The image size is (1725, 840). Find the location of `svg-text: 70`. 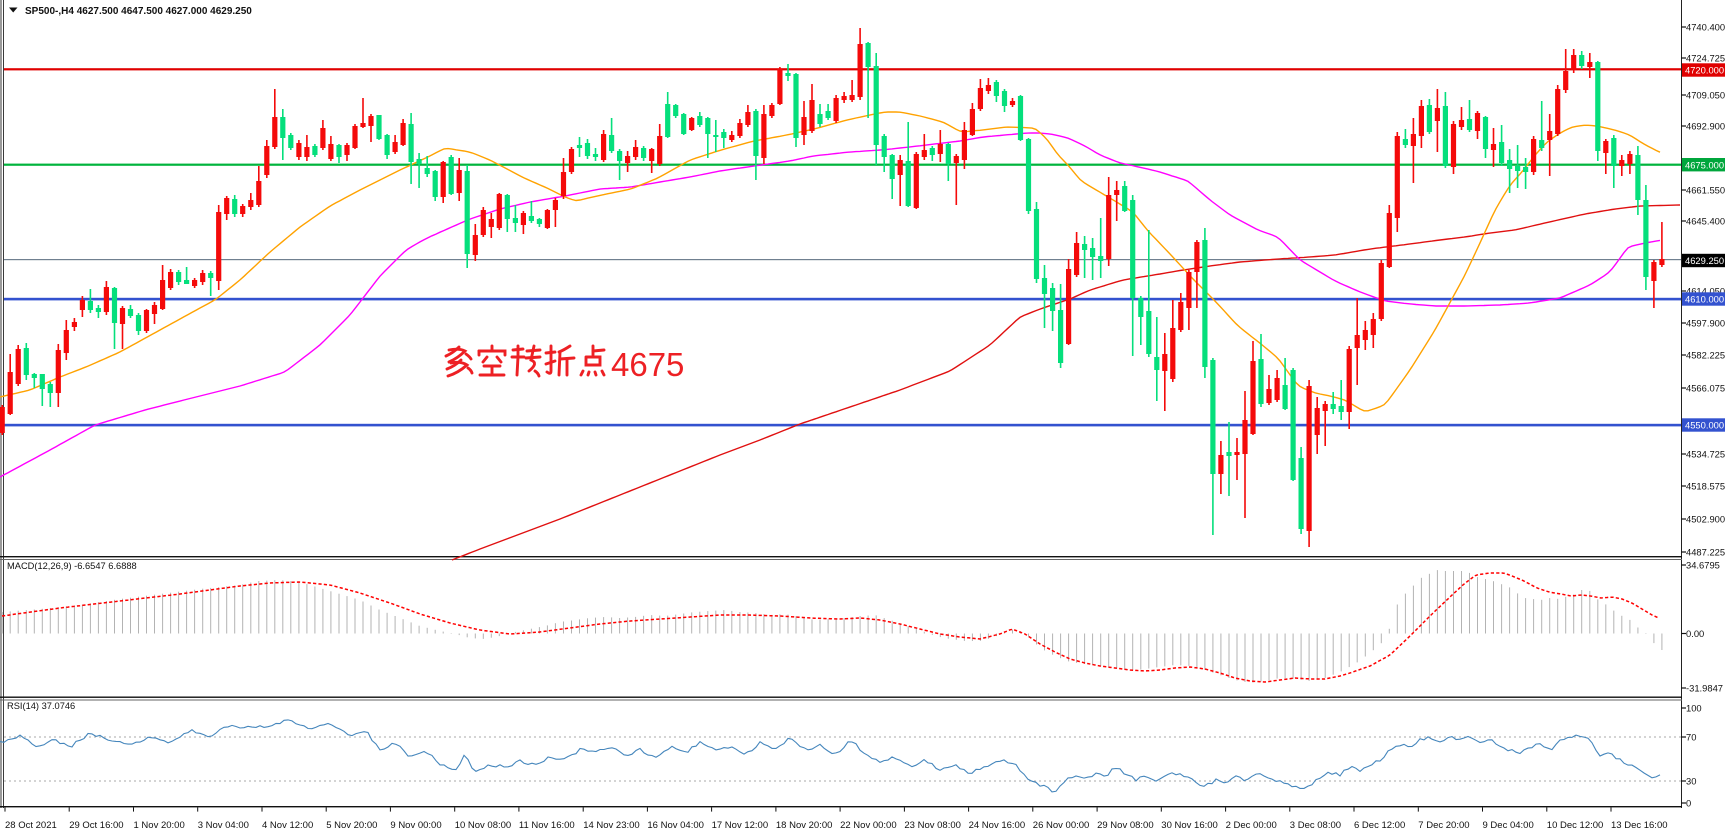

svg-text: 70 is located at coordinates (1691, 736).